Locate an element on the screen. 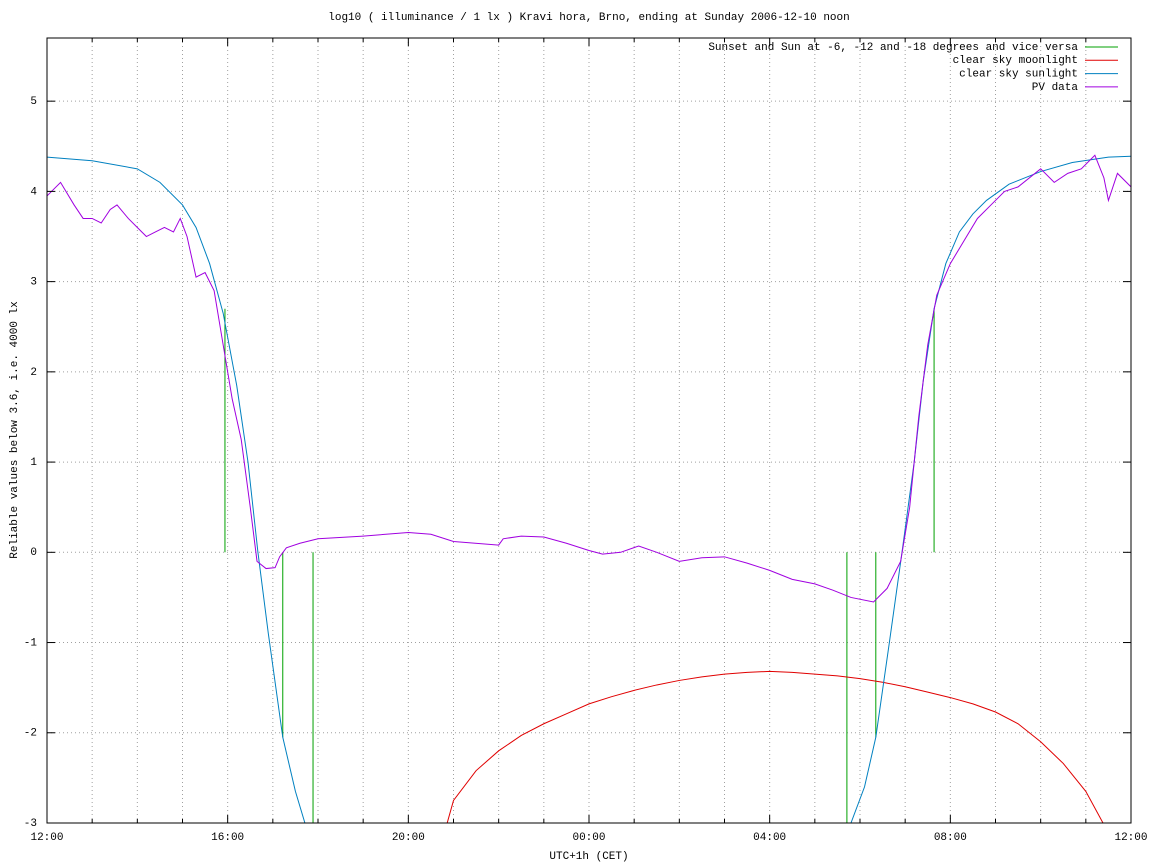  legend-label: PV data is located at coordinates (1055, 88).